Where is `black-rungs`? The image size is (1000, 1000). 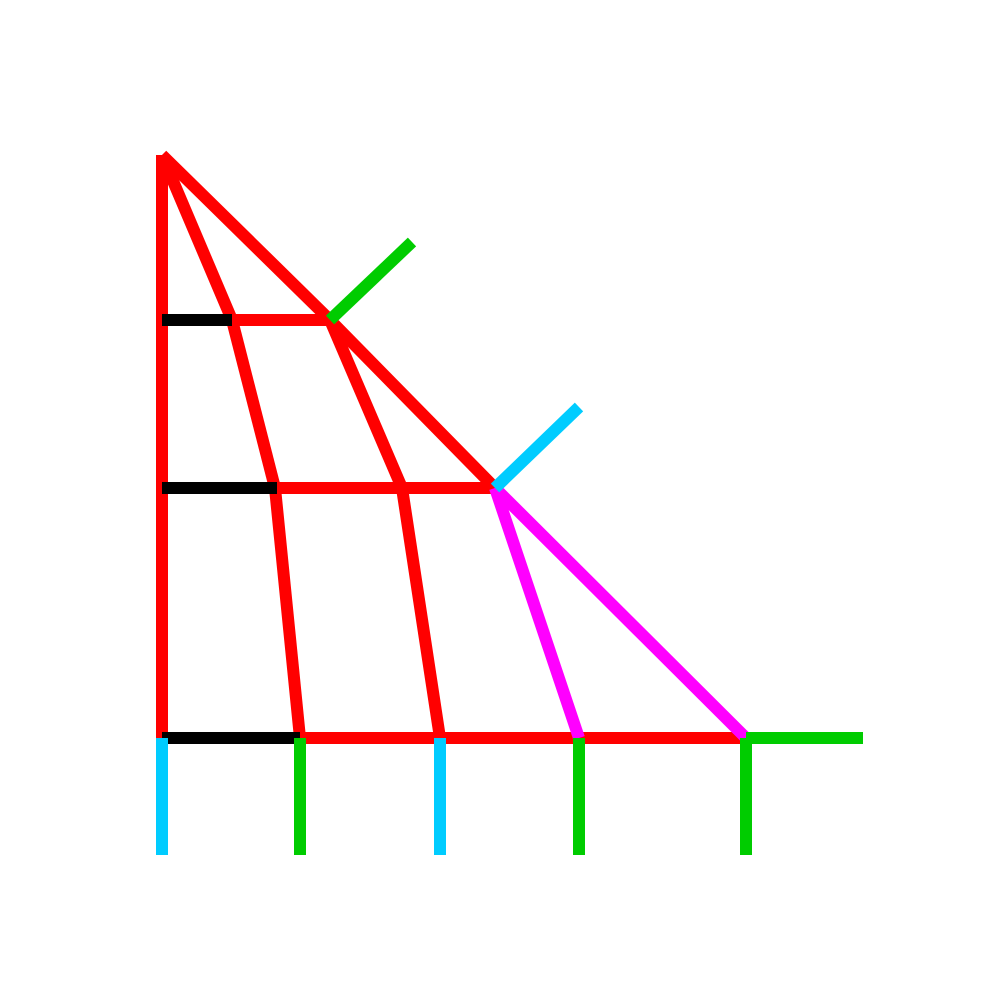
black-rungs is located at coordinates (231, 529).